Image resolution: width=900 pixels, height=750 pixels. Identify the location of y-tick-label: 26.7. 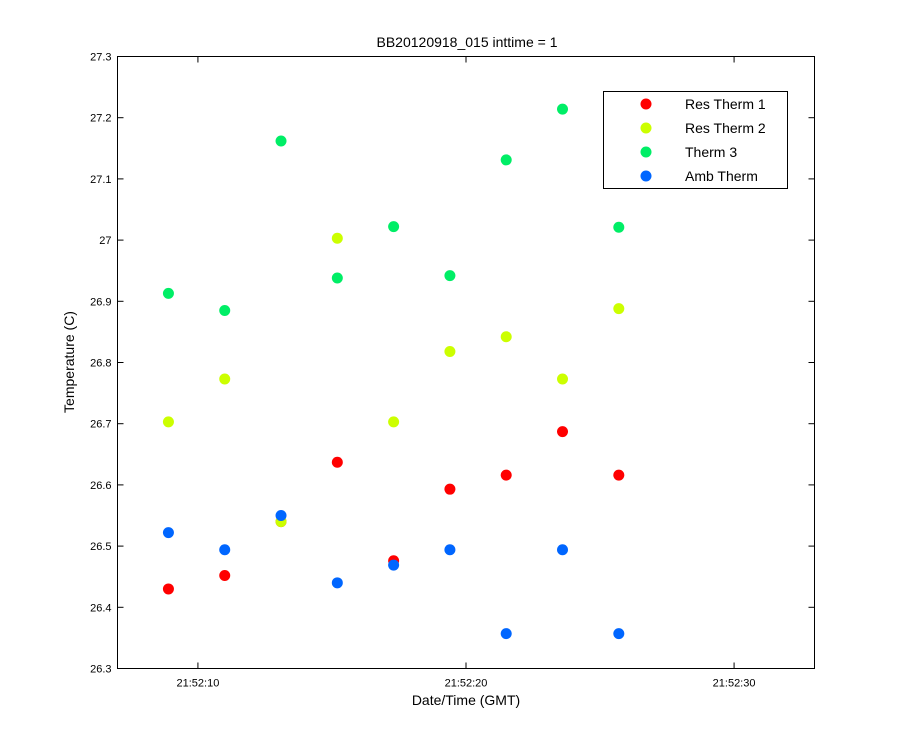
(100, 425).